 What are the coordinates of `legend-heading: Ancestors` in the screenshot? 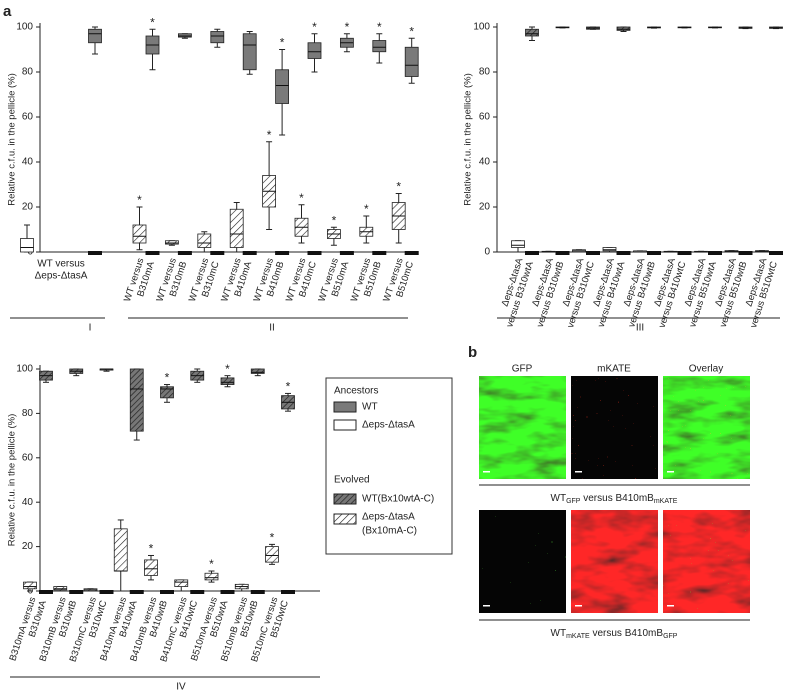 It's located at (356, 391).